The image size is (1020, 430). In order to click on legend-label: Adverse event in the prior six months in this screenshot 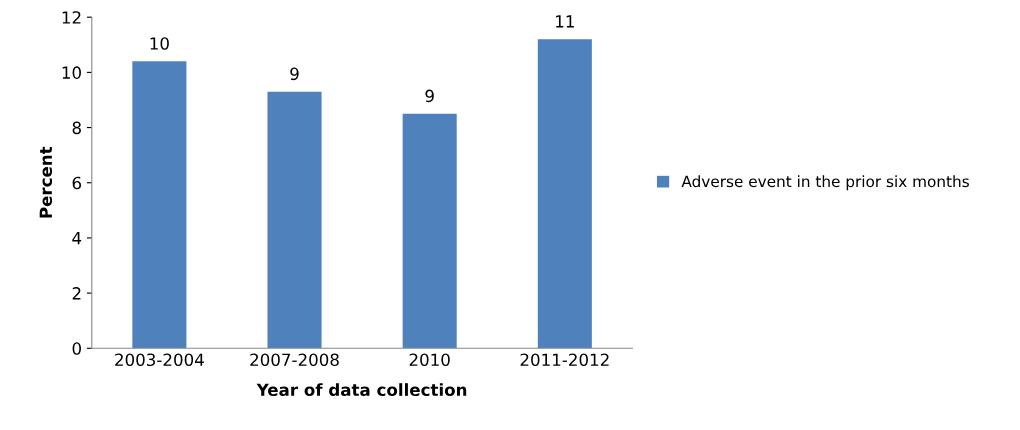, I will do `click(825, 183)`.